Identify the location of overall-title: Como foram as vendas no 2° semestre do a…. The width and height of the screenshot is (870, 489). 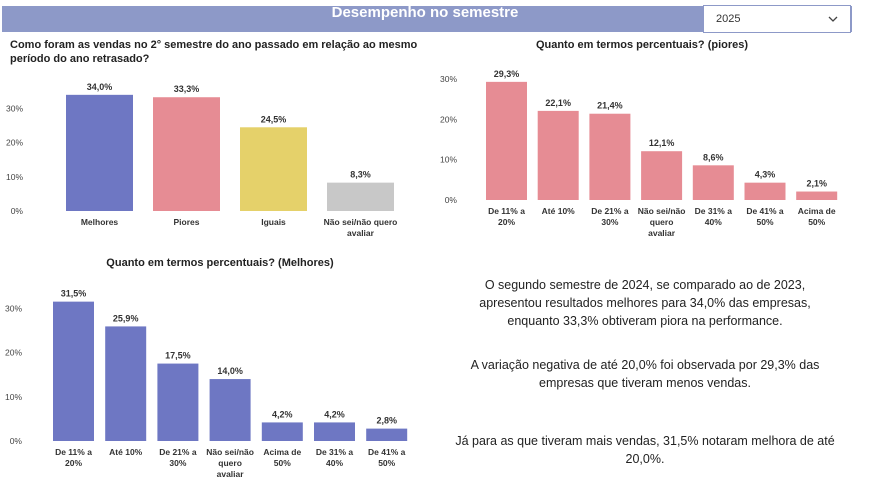
(214, 45).